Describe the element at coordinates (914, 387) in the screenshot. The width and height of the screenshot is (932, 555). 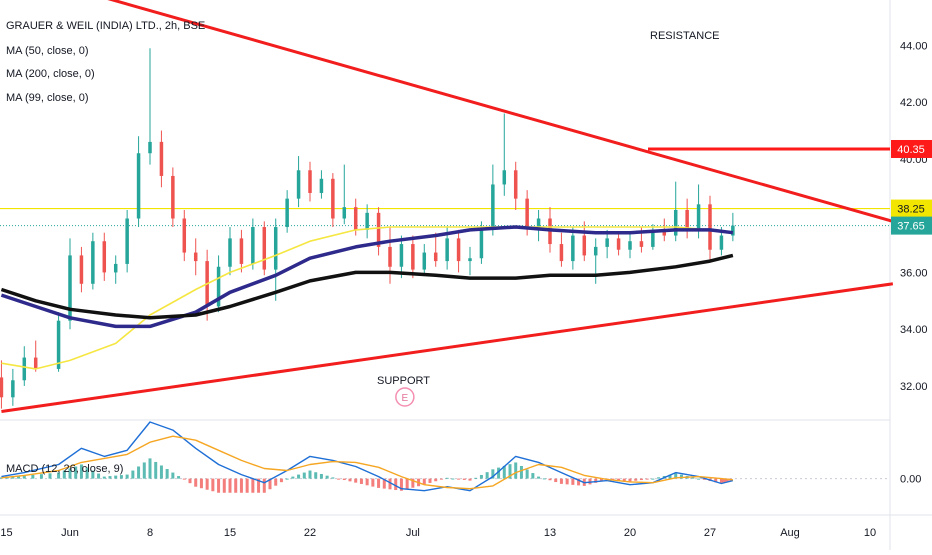
I see `price-tick-label: 32.00` at that location.